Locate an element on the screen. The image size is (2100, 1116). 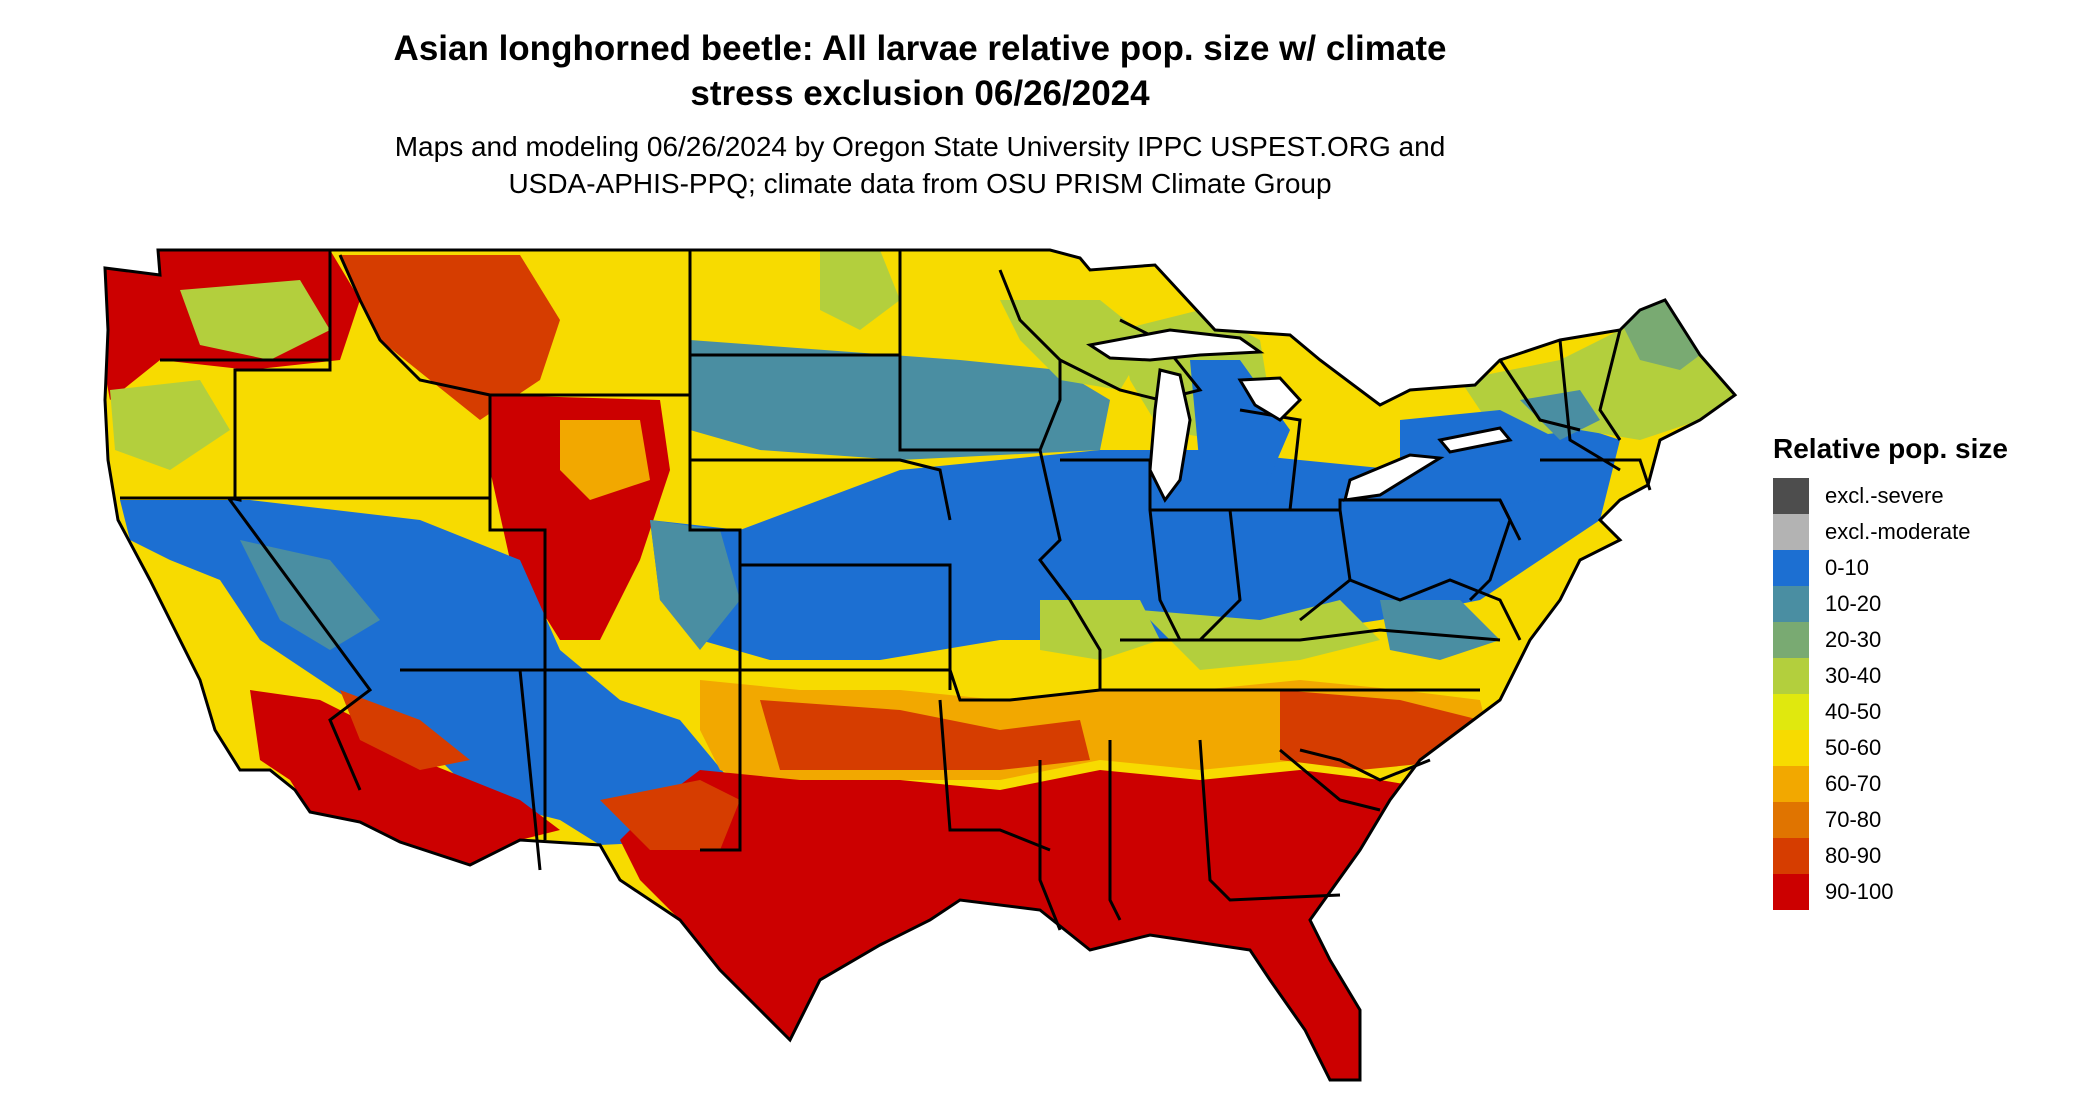
zone-colorado-teal is located at coordinates (695, 585).